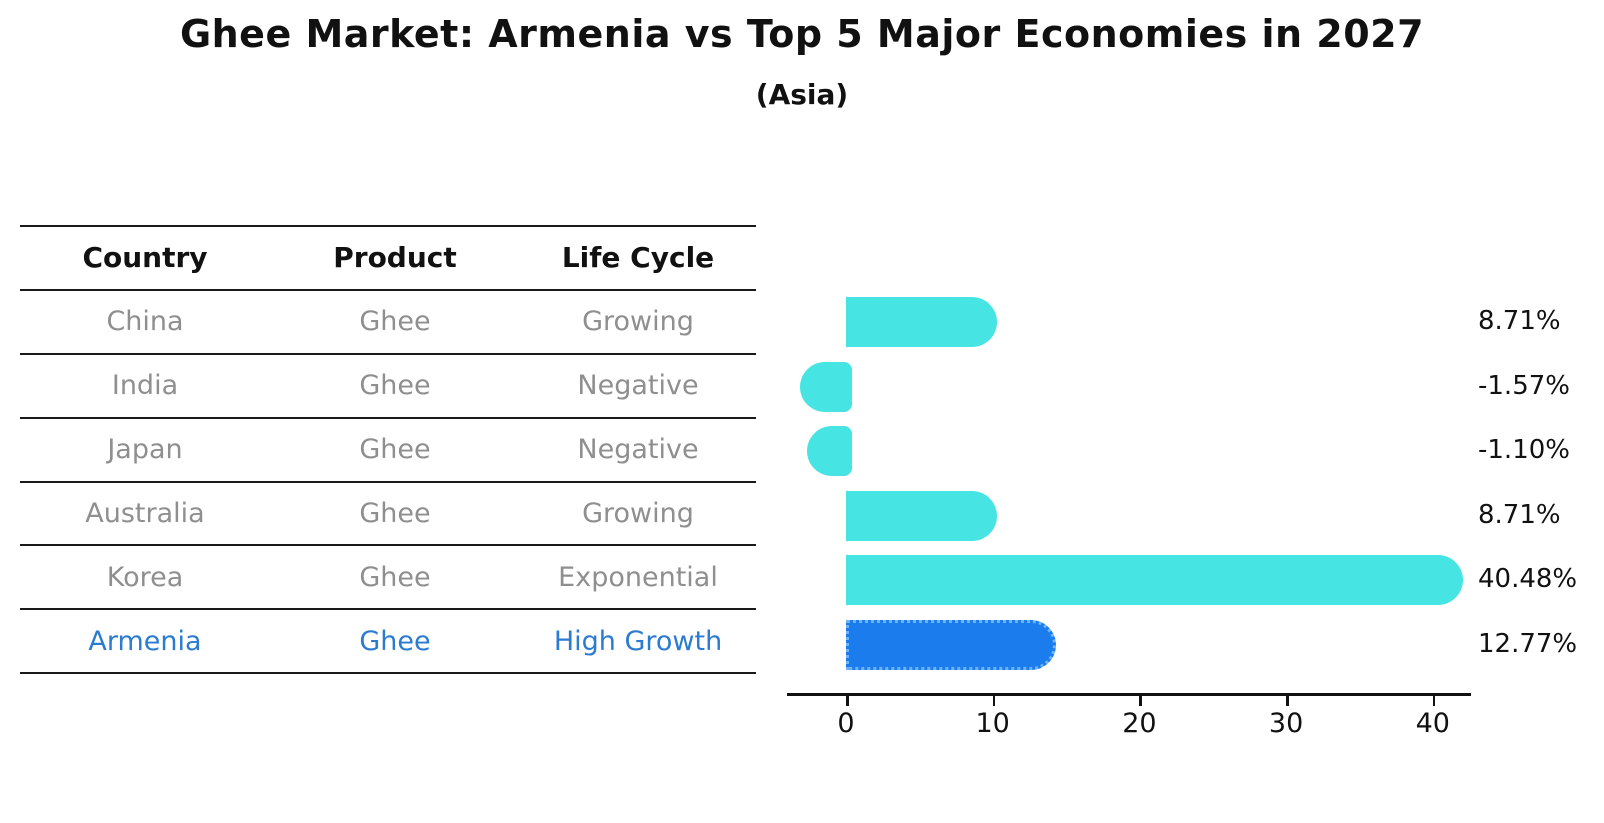  Describe the element at coordinates (802, 94) in the screenshot. I see `chart-subtitle: (Asia)` at that location.